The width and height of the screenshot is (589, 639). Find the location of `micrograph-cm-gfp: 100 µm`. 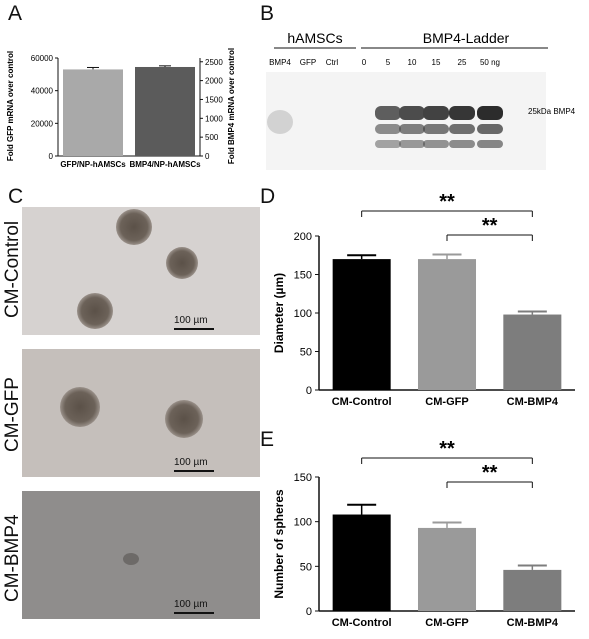

micrograph-cm-gfp: 100 µm is located at coordinates (141, 413).